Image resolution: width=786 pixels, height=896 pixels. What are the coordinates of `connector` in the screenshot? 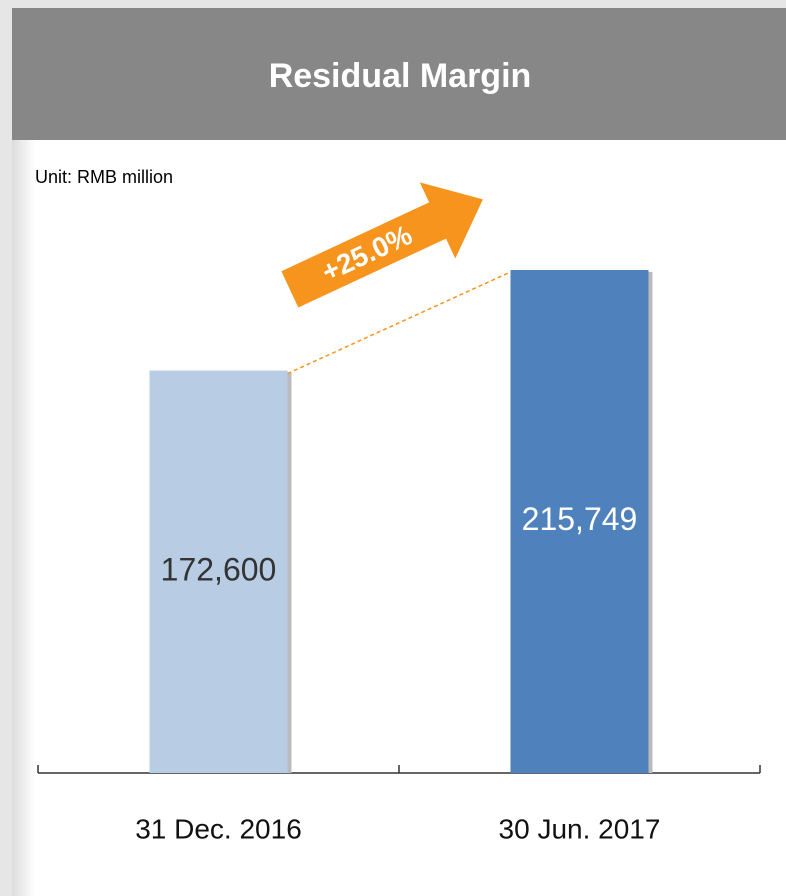 It's located at (399, 323).